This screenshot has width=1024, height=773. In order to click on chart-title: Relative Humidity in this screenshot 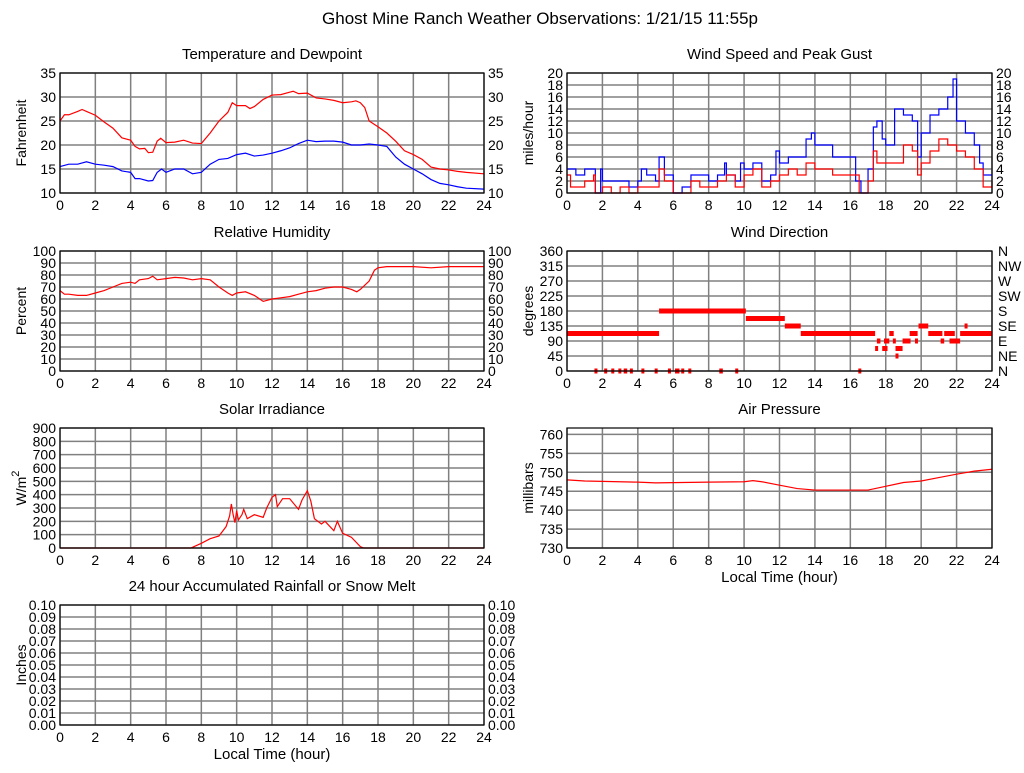, I will do `click(272, 232)`.